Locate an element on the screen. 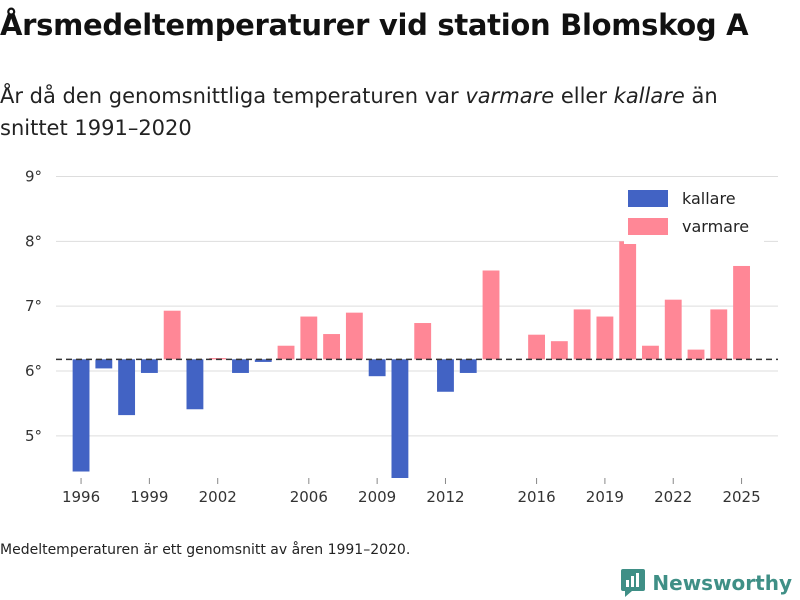 The image size is (800, 600). y-tick-label: 6° is located at coordinates (33, 371).